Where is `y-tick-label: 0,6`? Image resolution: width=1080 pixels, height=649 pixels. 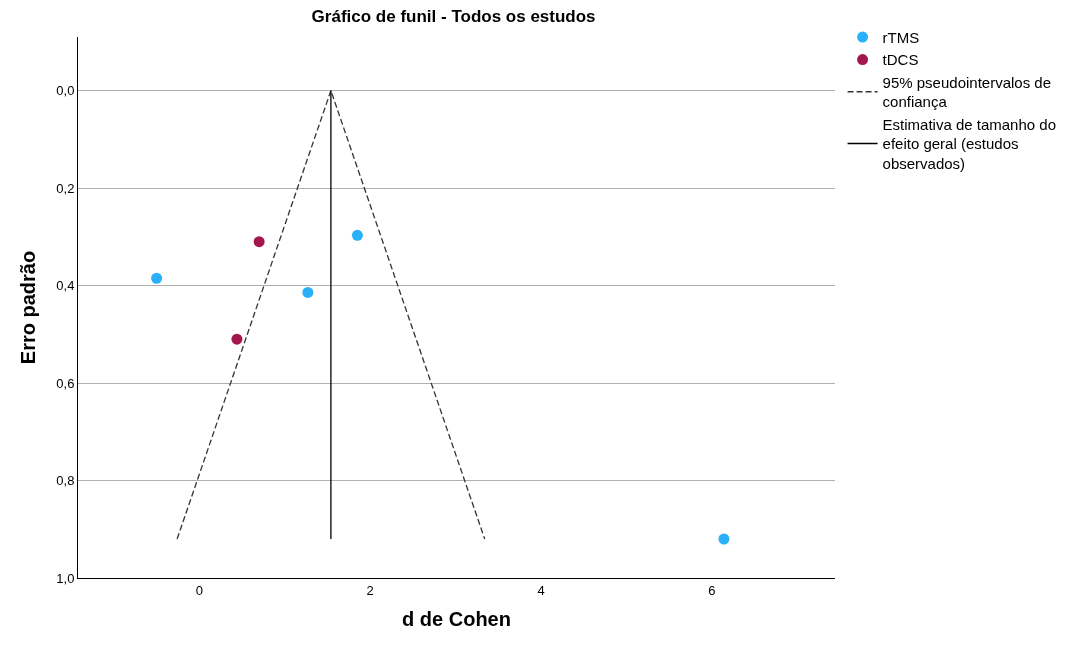
y-tick-label: 0,6 is located at coordinates (65, 383).